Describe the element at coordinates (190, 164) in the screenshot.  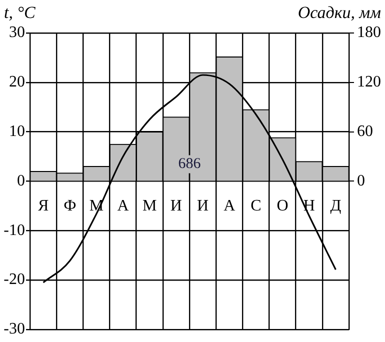
I see `annotation: 686` at that location.